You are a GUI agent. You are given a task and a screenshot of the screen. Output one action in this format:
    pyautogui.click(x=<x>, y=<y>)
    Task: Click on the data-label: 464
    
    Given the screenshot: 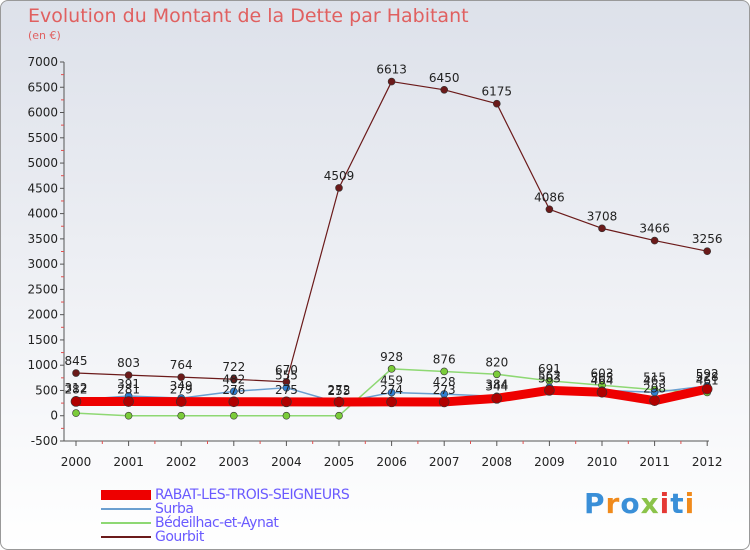 What is the action you would take?
    pyautogui.click(x=602, y=380)
    